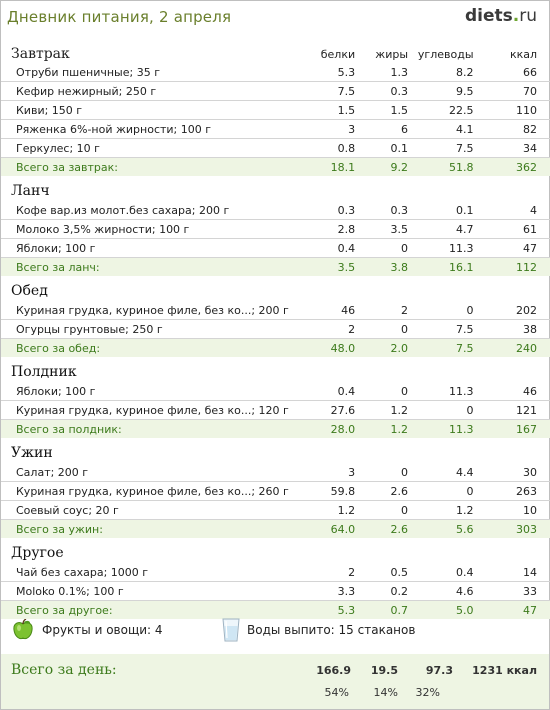 The image size is (550, 710). Describe the element at coordinates (382, 91) in the screenshot. I see `food-fat: 0.3` at that location.